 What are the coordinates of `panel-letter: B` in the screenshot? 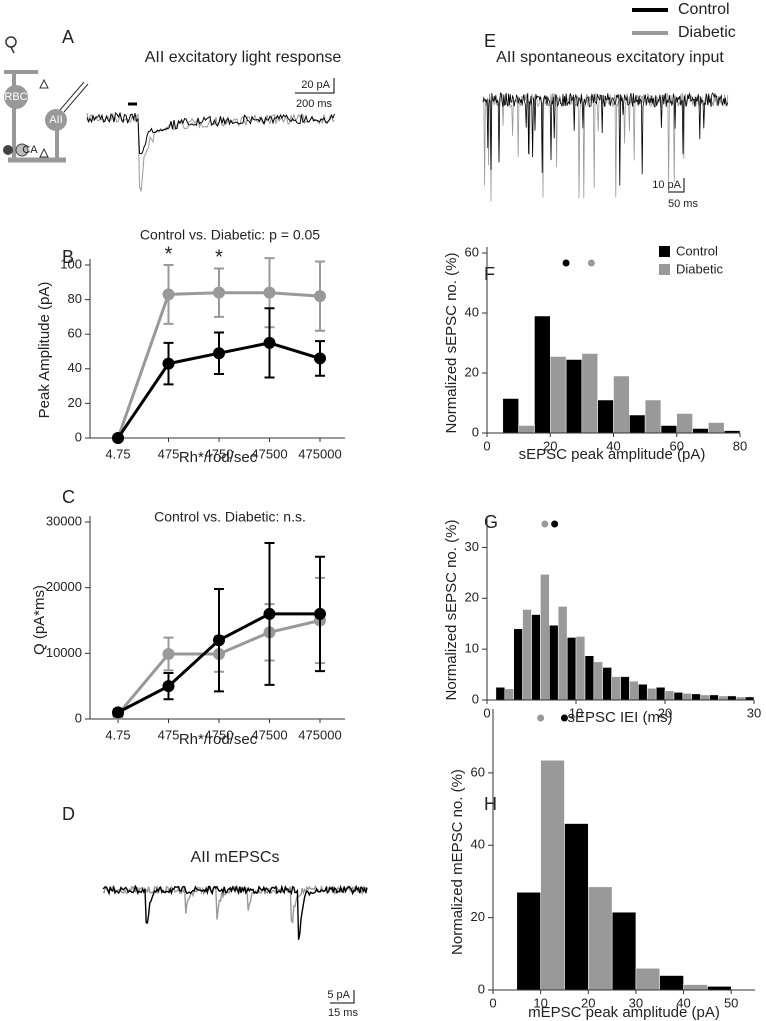 It's located at (68, 257).